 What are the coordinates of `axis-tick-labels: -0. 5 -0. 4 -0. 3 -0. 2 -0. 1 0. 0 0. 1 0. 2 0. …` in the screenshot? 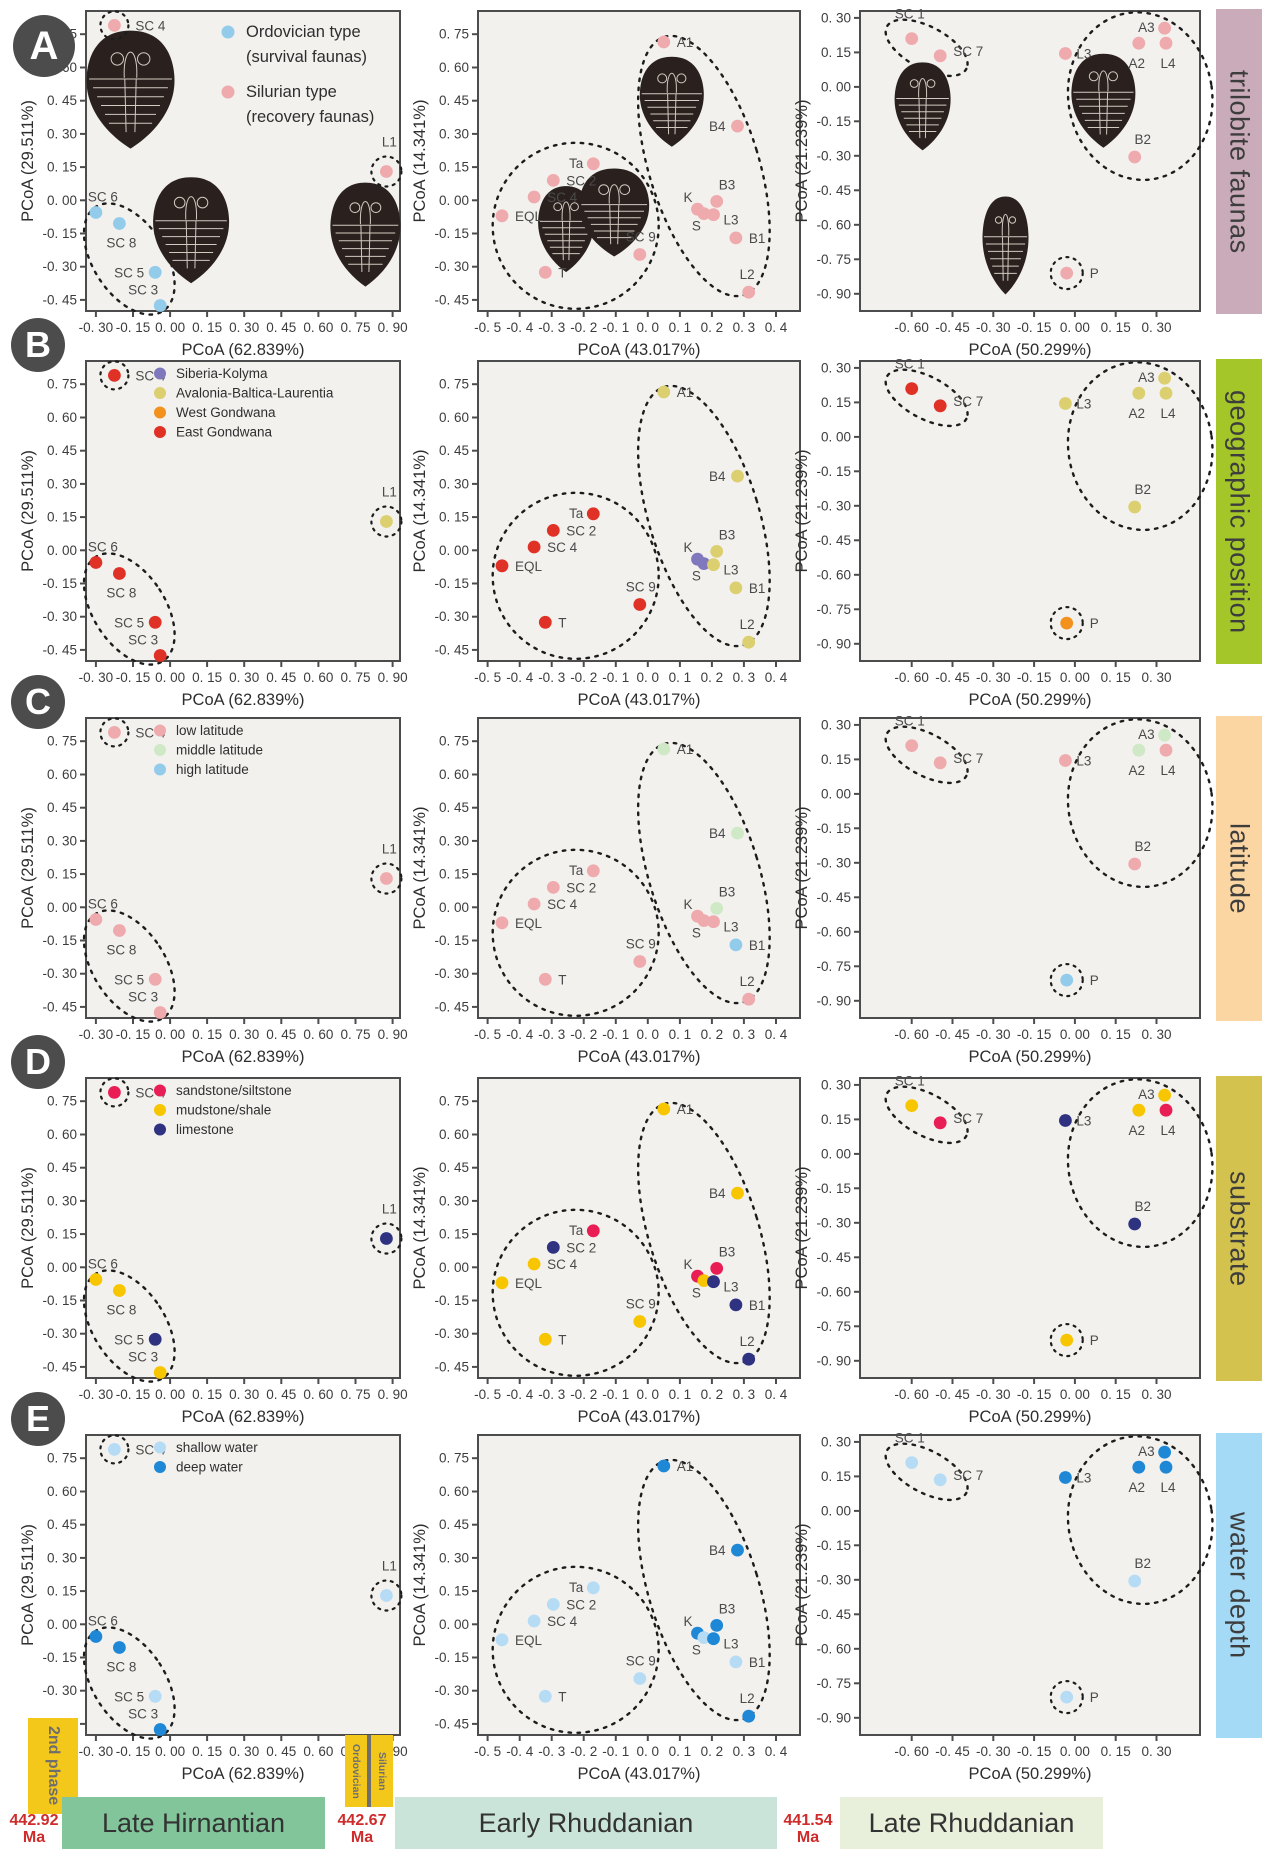 It's located at (610, 1248).